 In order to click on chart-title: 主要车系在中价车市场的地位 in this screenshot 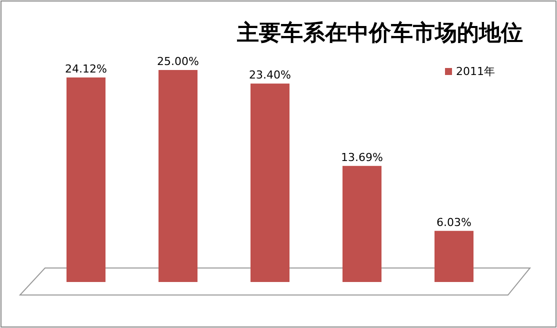, I will do `click(379, 33)`.